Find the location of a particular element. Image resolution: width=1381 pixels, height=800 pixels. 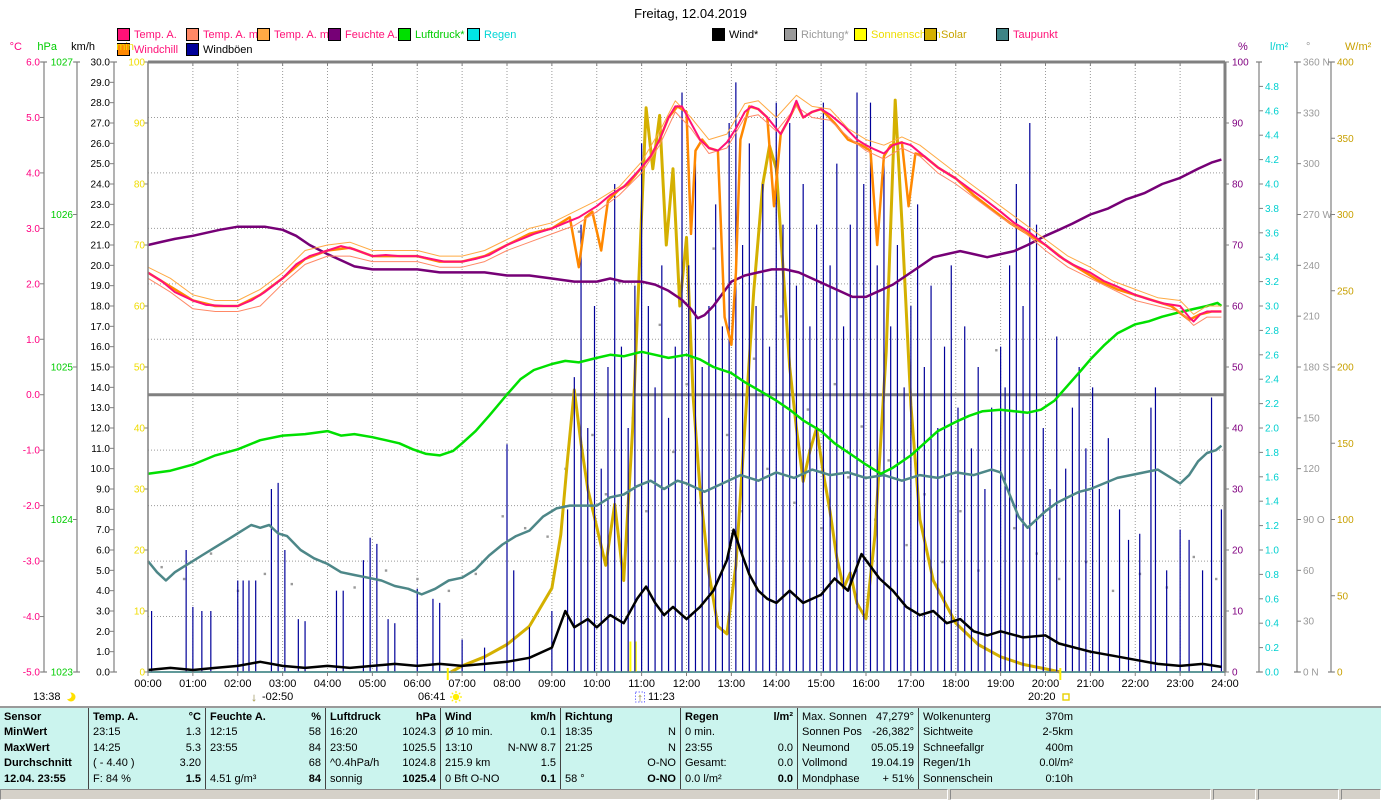

cell-label: Gesamt: is located at coordinates (706, 763).